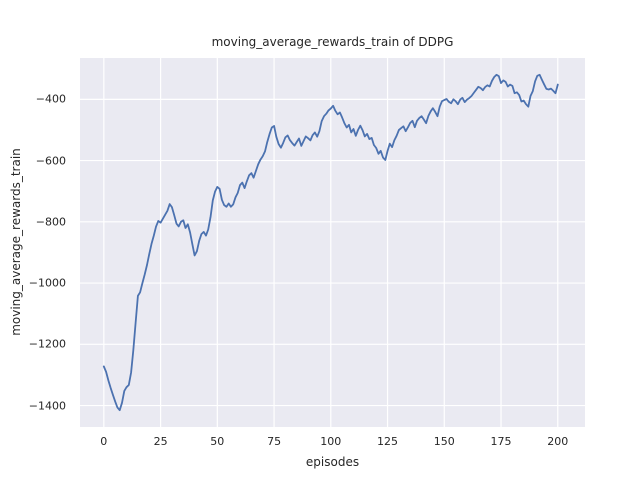 The image size is (640, 480). I want to click on y-tick-label: −400, so click(50, 99).